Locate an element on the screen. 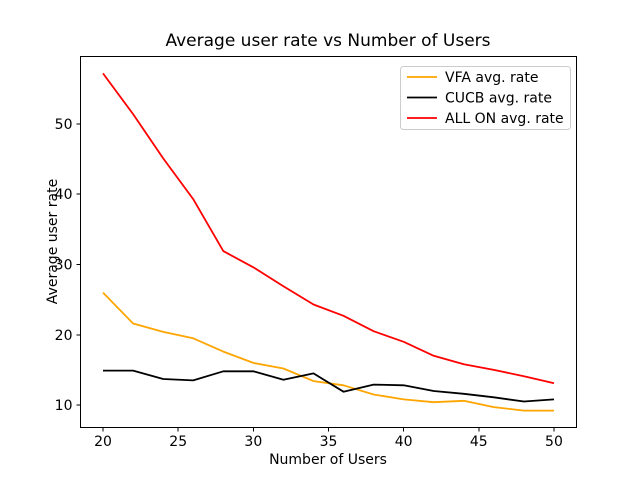 This screenshot has height=480, width=640. x-axis-label: Number of Users is located at coordinates (328, 460).